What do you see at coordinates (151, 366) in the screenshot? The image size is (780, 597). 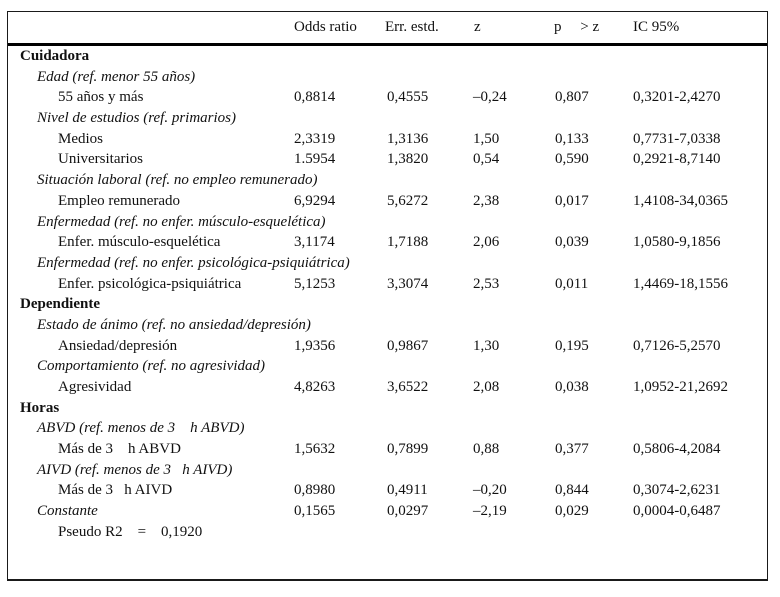 I see `row-label: Comportamiento (ref. no agresividad)` at bounding box center [151, 366].